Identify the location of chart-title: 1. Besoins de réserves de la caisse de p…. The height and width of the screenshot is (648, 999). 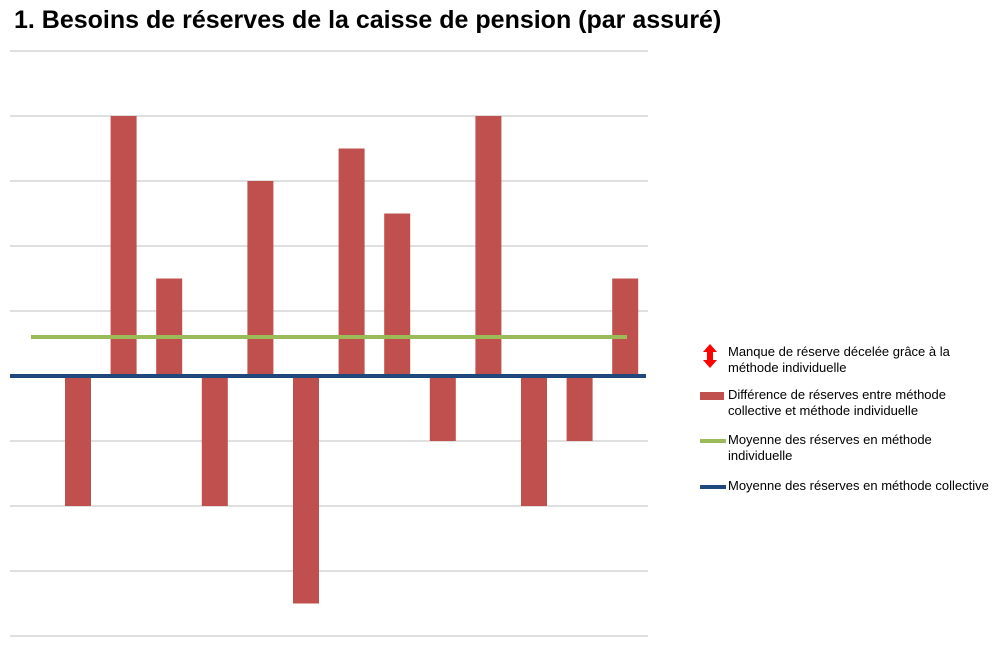
(368, 20).